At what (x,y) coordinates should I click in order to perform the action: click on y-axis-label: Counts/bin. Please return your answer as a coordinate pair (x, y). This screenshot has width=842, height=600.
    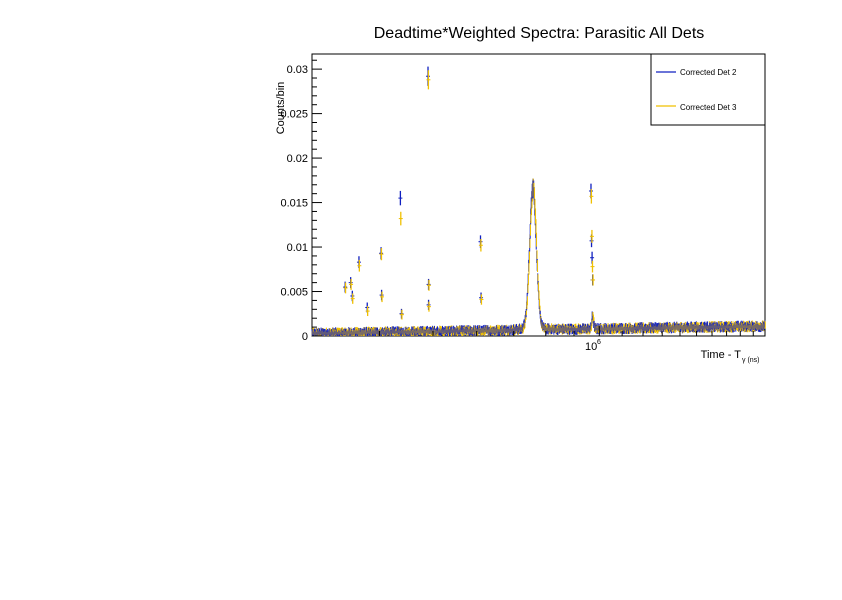
    Looking at the image, I should click on (281, 108).